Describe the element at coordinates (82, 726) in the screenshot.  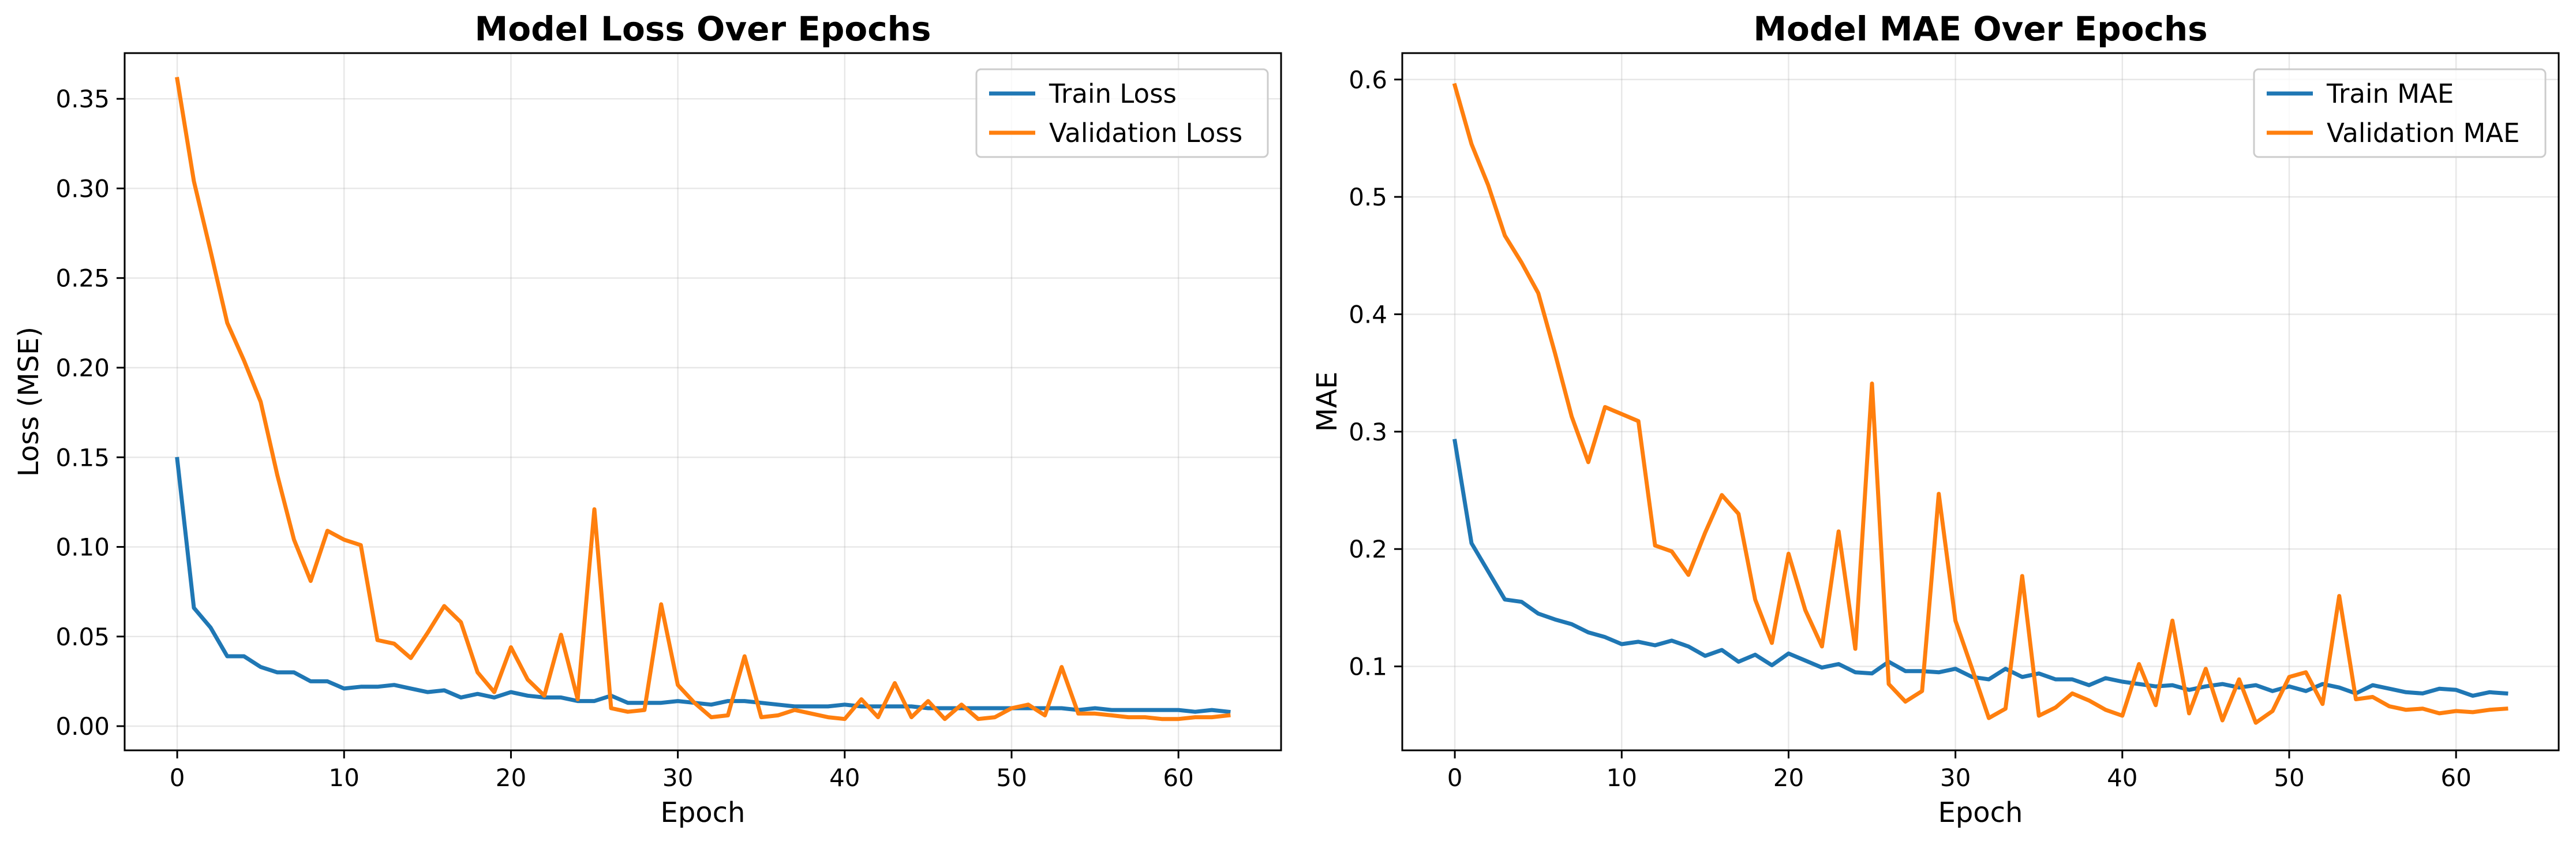
I see `y-tick-label: 0.00` at that location.